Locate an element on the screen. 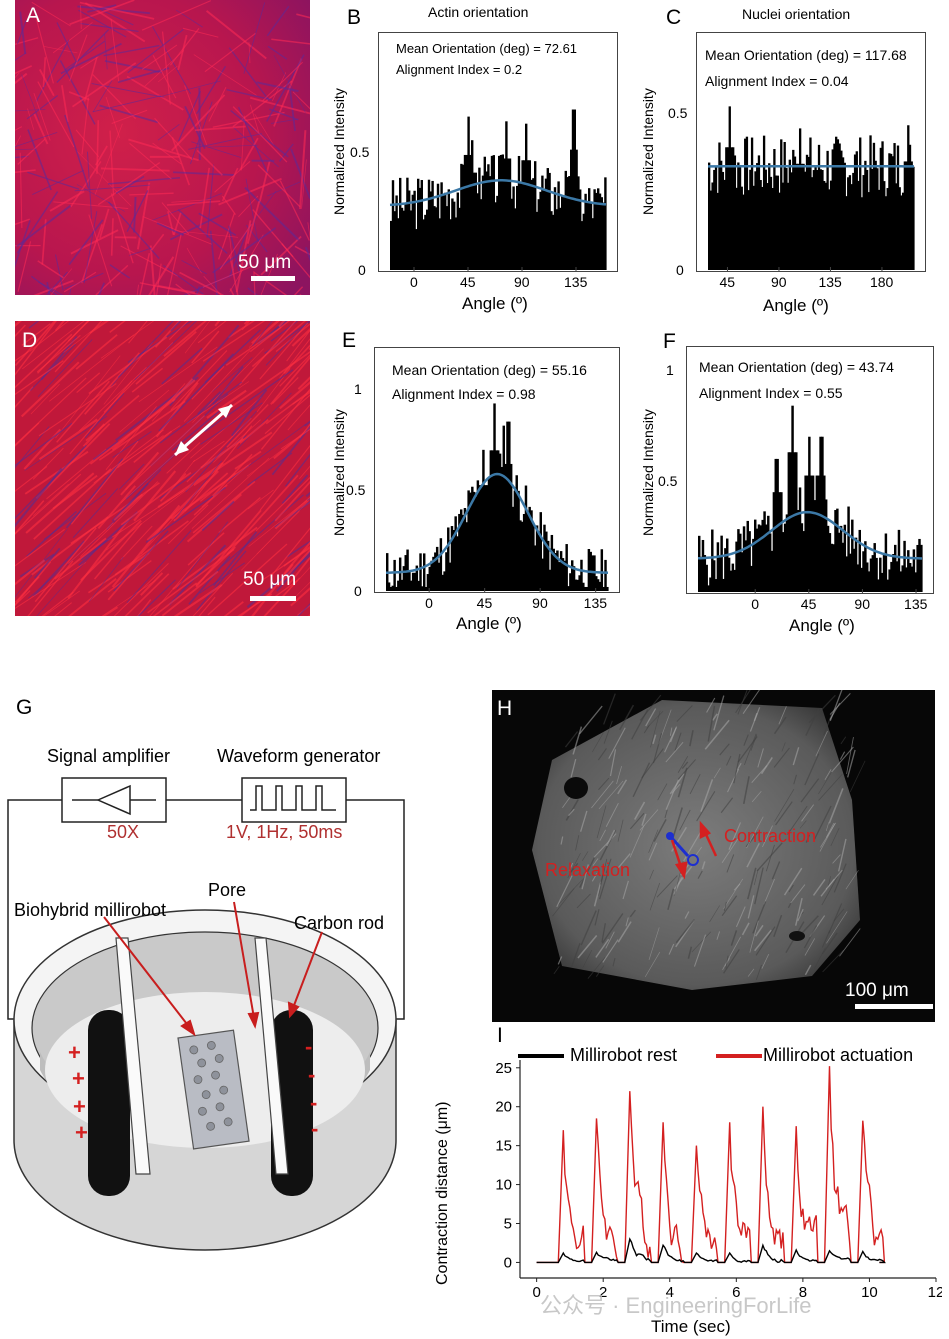  carbon-rod-left is located at coordinates (109, 1103).